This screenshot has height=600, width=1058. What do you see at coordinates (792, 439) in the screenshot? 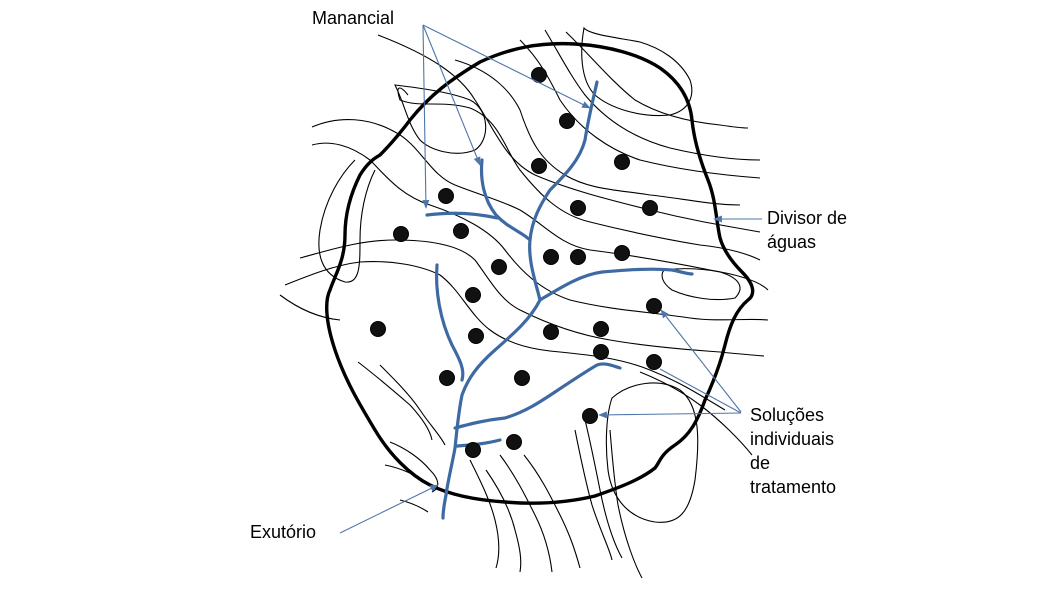
I see `solucoes-label-line2: individuais` at bounding box center [792, 439].